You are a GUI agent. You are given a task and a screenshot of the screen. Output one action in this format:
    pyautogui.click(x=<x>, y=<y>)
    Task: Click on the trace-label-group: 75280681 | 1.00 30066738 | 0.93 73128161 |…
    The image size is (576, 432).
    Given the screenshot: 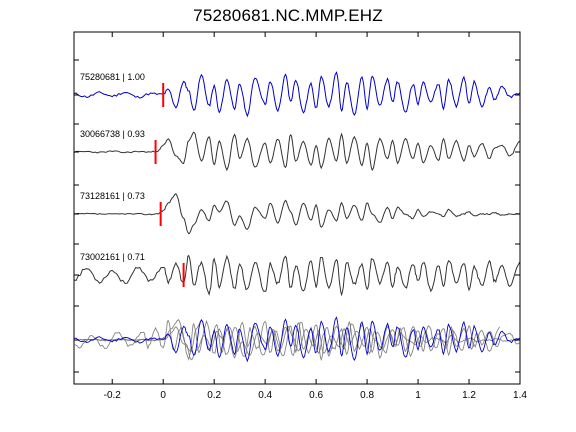 What is the action you would take?
    pyautogui.click(x=112, y=167)
    